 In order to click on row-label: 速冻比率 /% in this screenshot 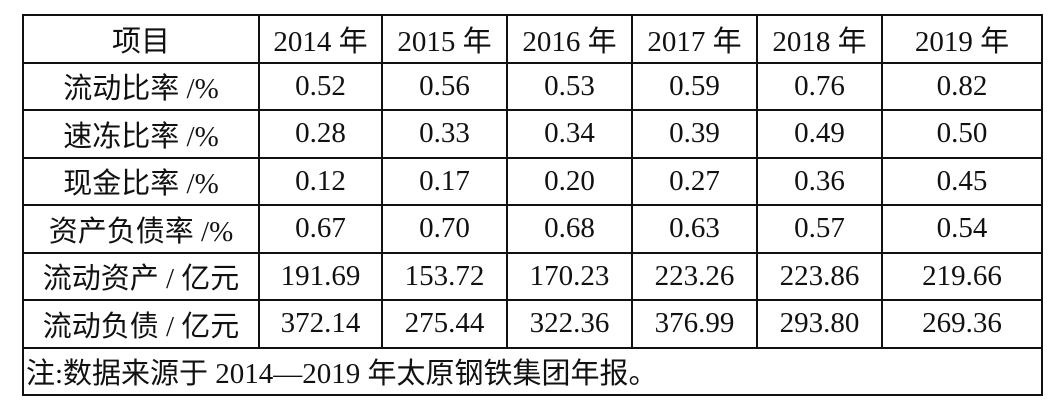, I will do `click(141, 134)`.